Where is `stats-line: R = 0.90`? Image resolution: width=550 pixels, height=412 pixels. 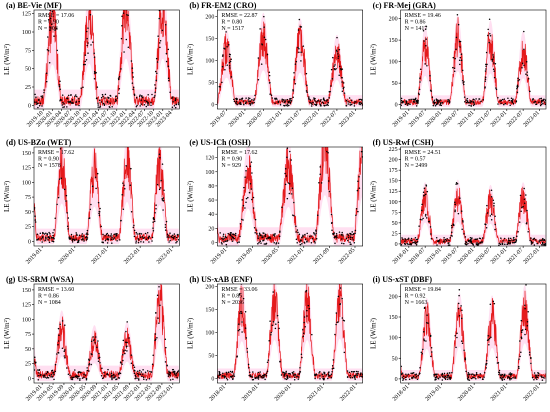
stats-line: R = 0.90 is located at coordinates (48, 160).